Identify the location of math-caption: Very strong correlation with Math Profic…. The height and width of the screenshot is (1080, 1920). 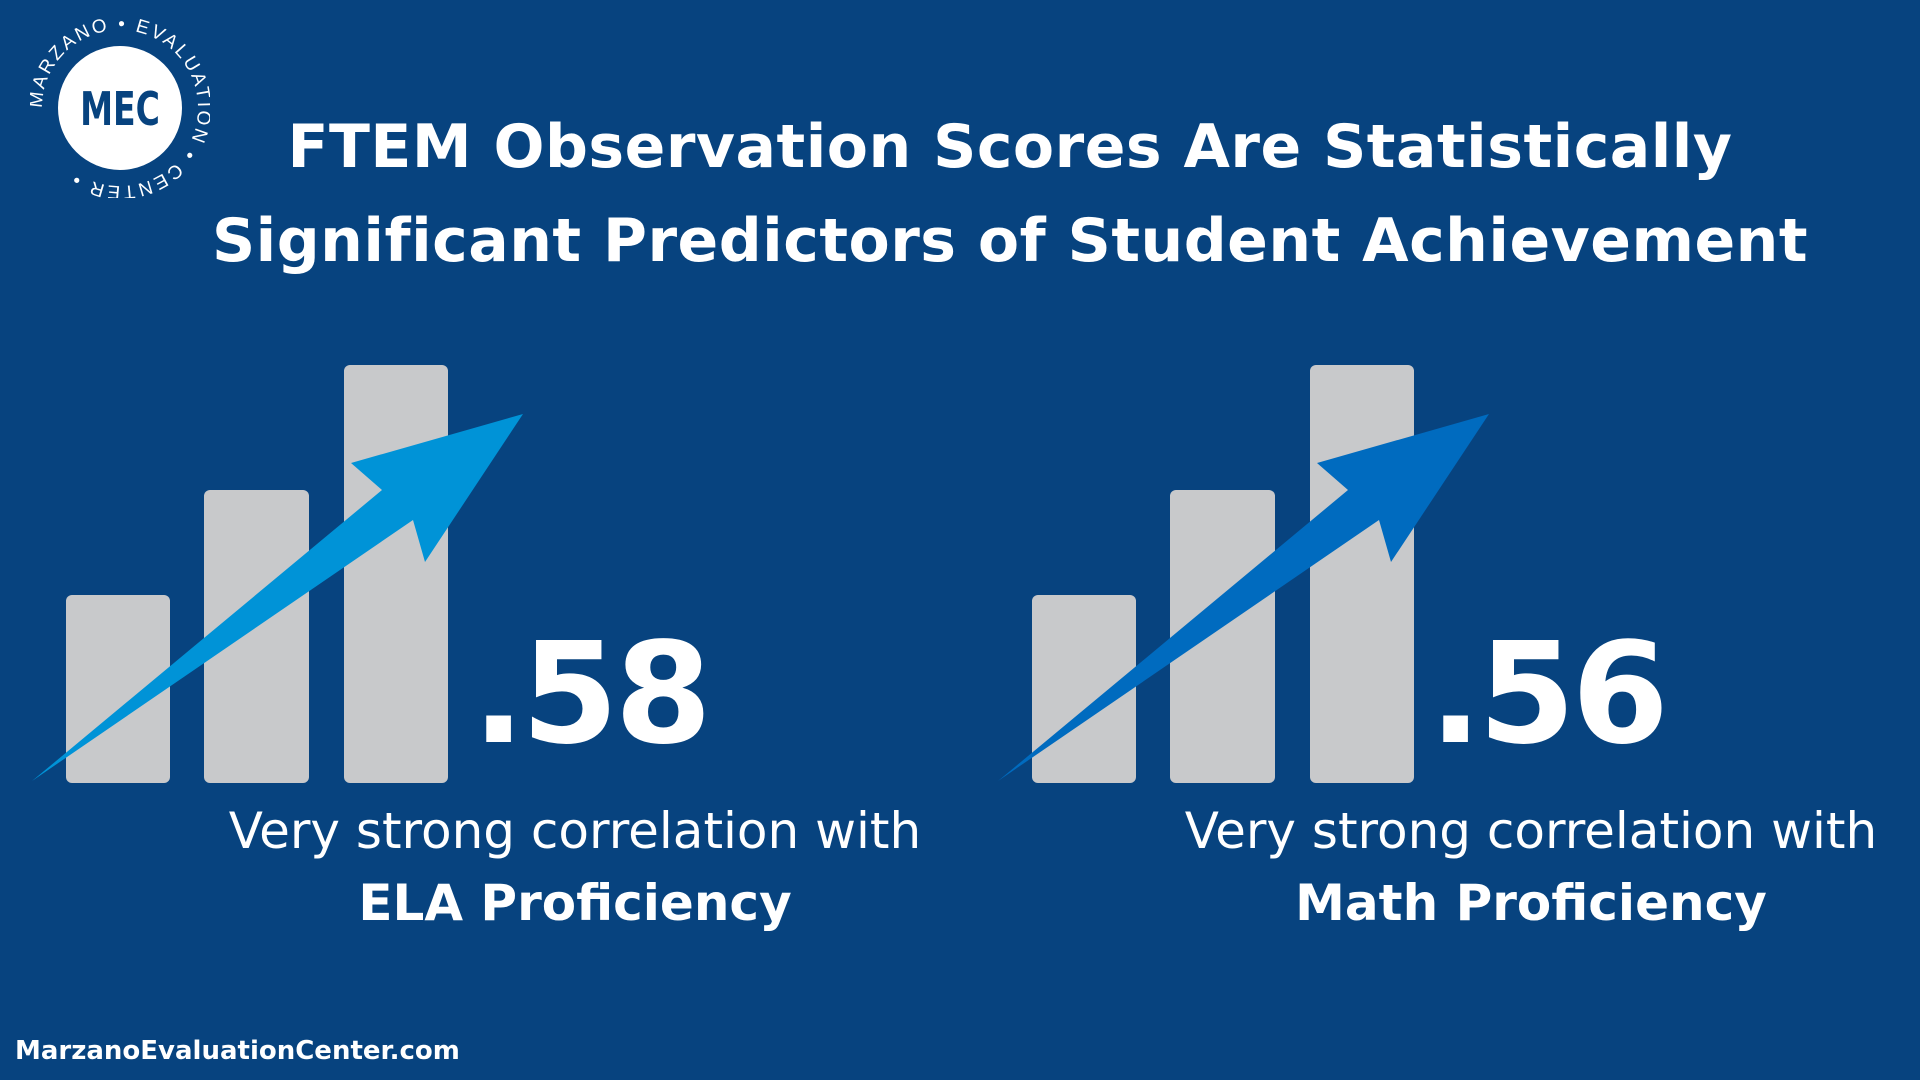
(1531, 867).